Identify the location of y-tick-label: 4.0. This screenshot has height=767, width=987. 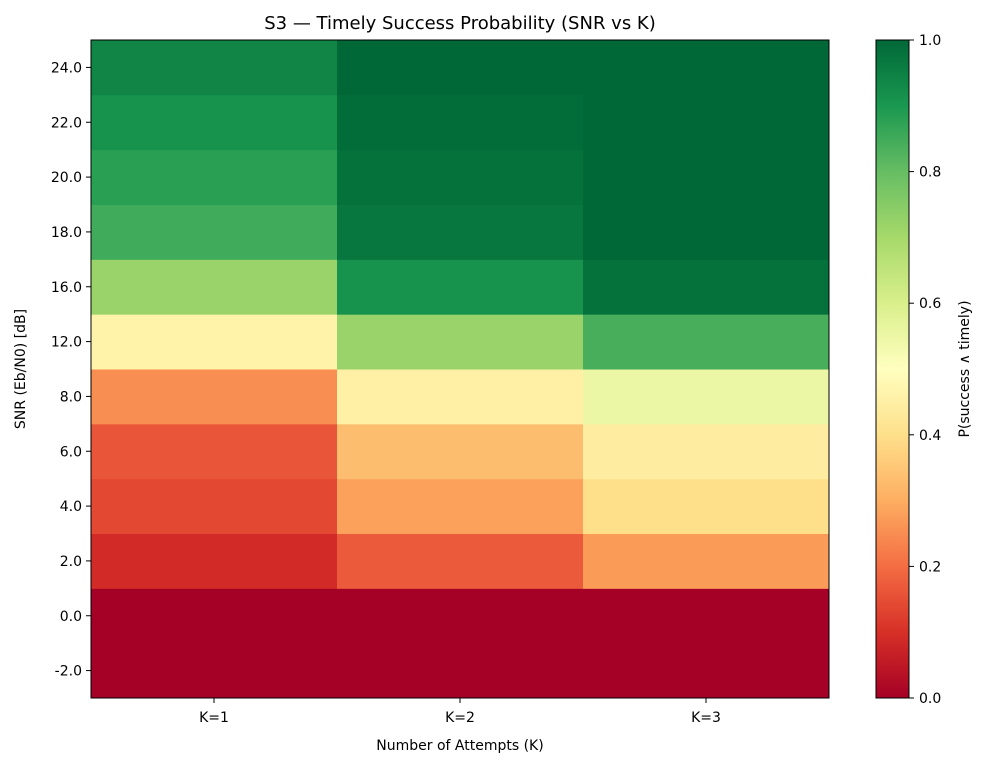
(71, 507).